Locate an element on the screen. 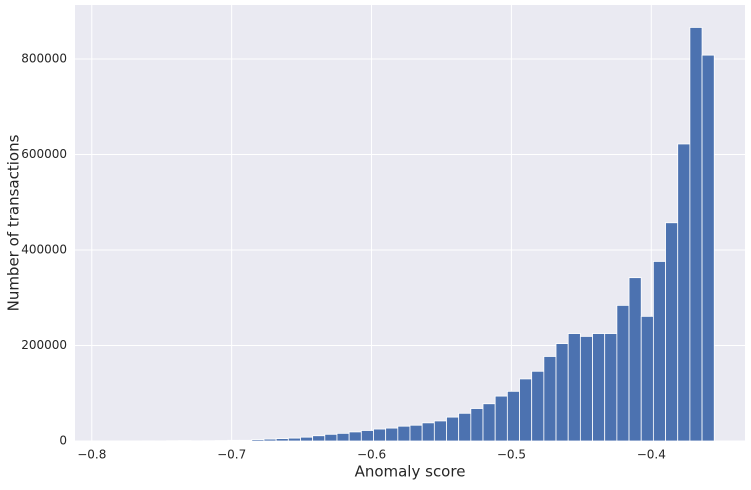  x-tick-label: −0.4 is located at coordinates (651, 455).